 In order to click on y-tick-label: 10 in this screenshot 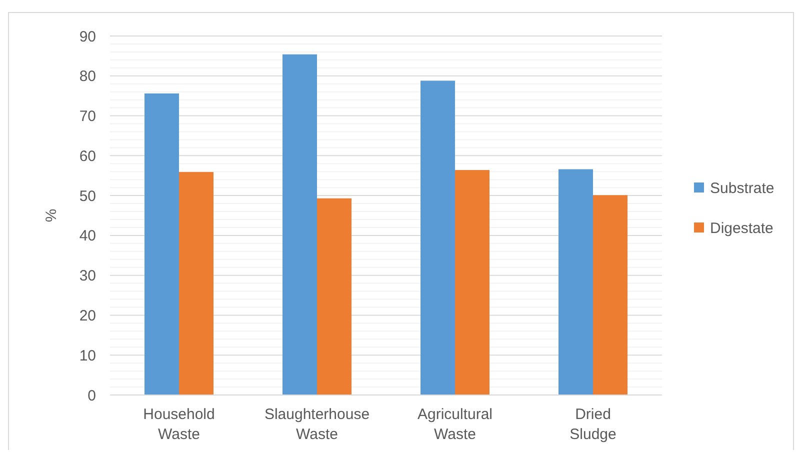, I will do `click(87, 355)`.